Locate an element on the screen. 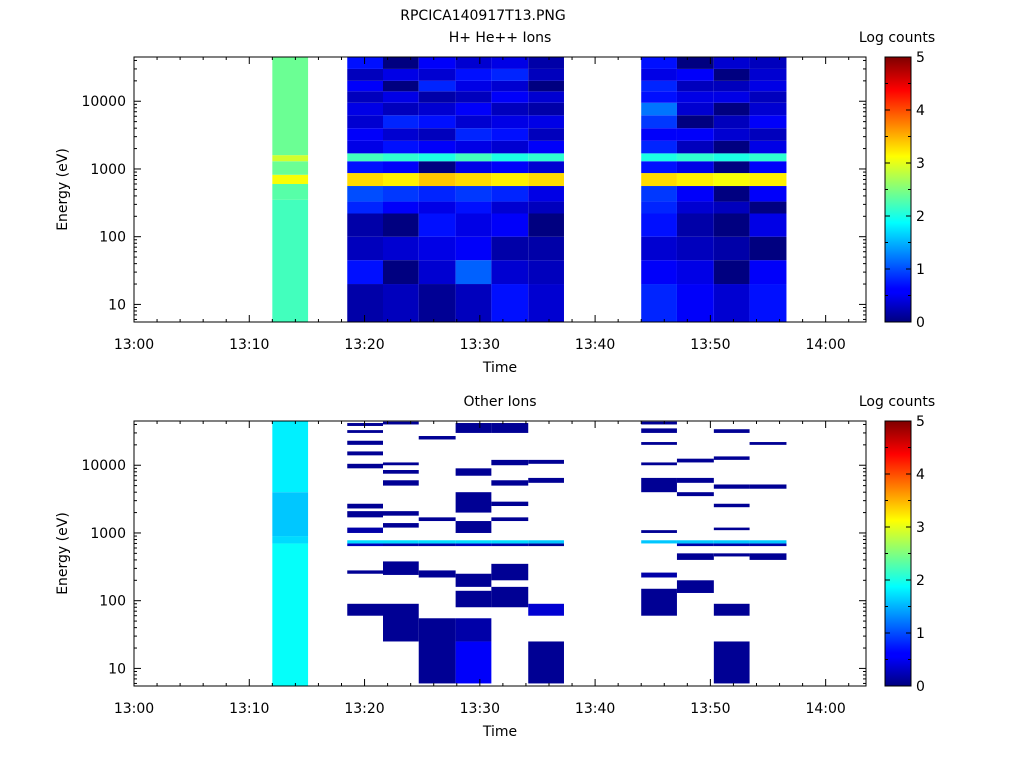 The image size is (1024, 768). colorbar-tick-label: 0 is located at coordinates (920, 323).